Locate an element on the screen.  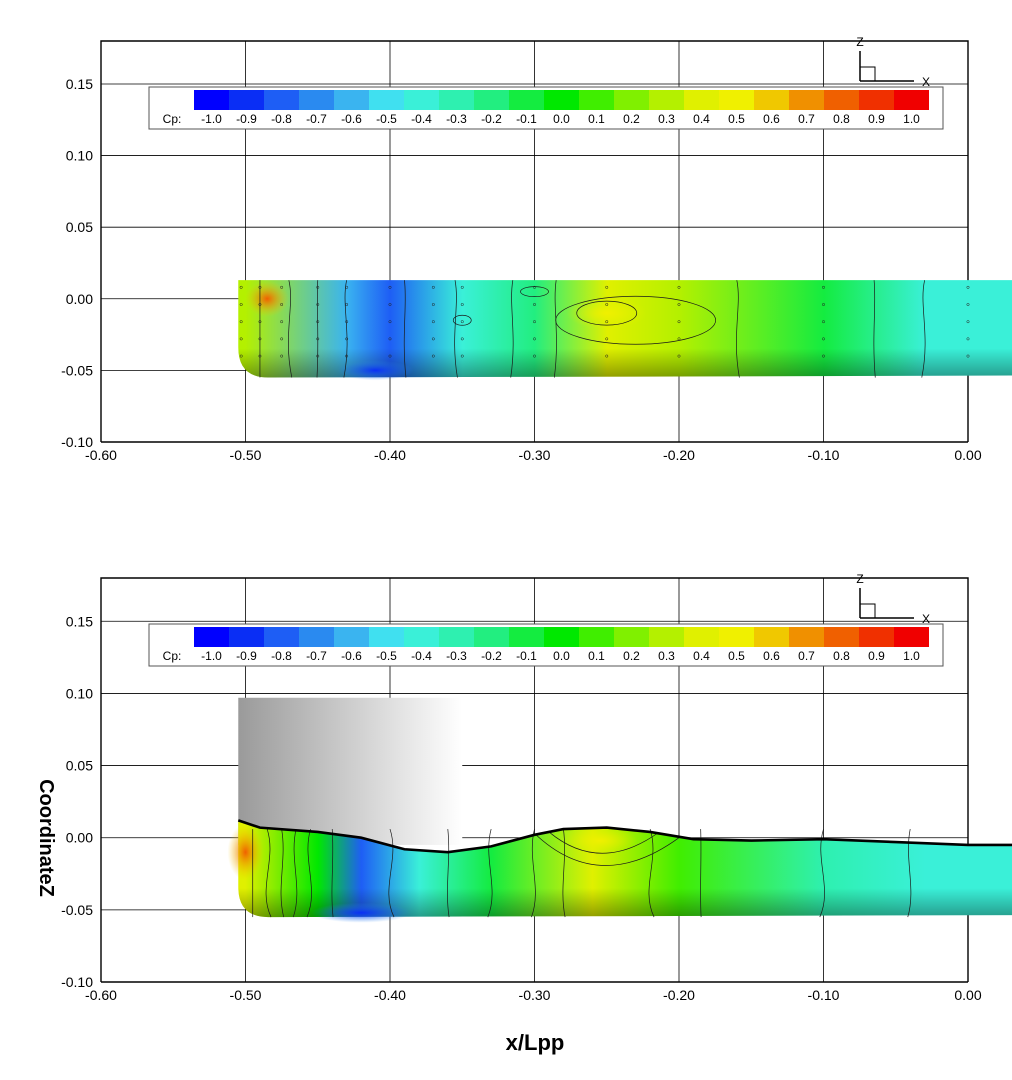
bow-high-pressure is located at coordinates (267, 298).